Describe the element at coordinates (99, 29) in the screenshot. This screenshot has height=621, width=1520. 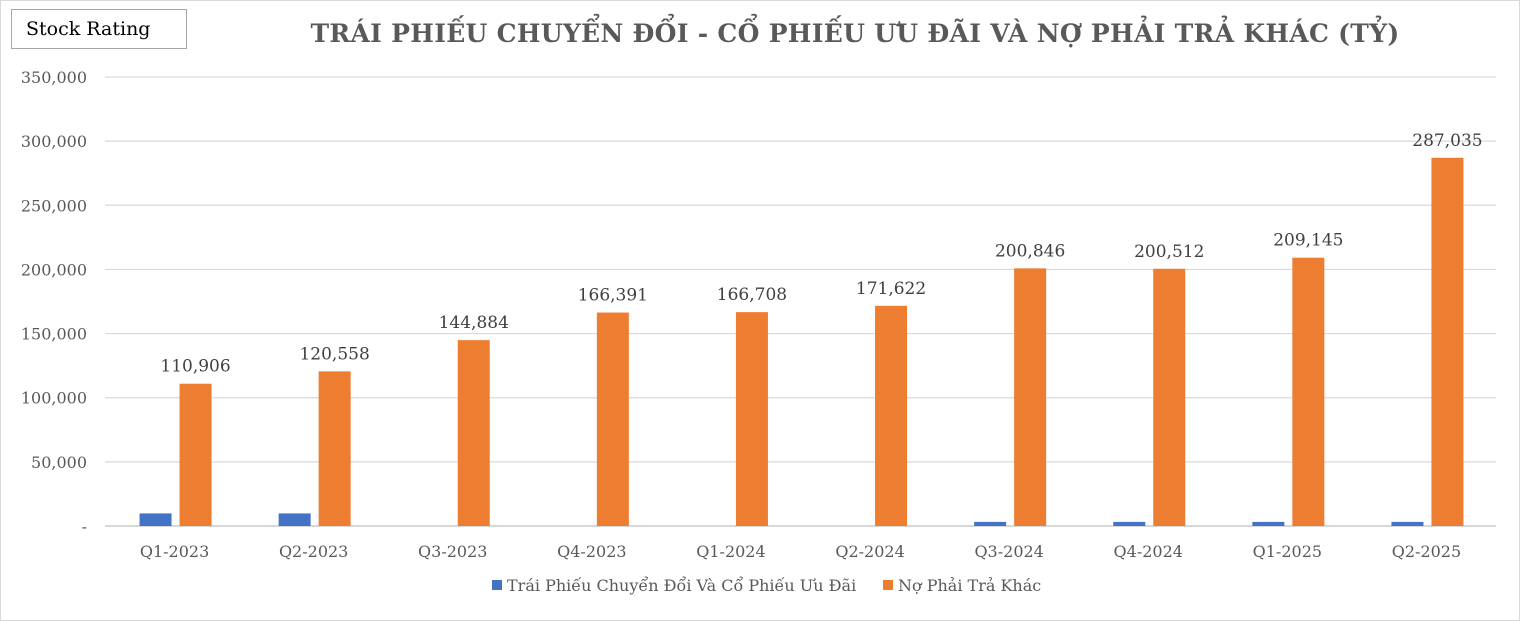
I see `stock-rating-badge: Stock Rating` at that location.